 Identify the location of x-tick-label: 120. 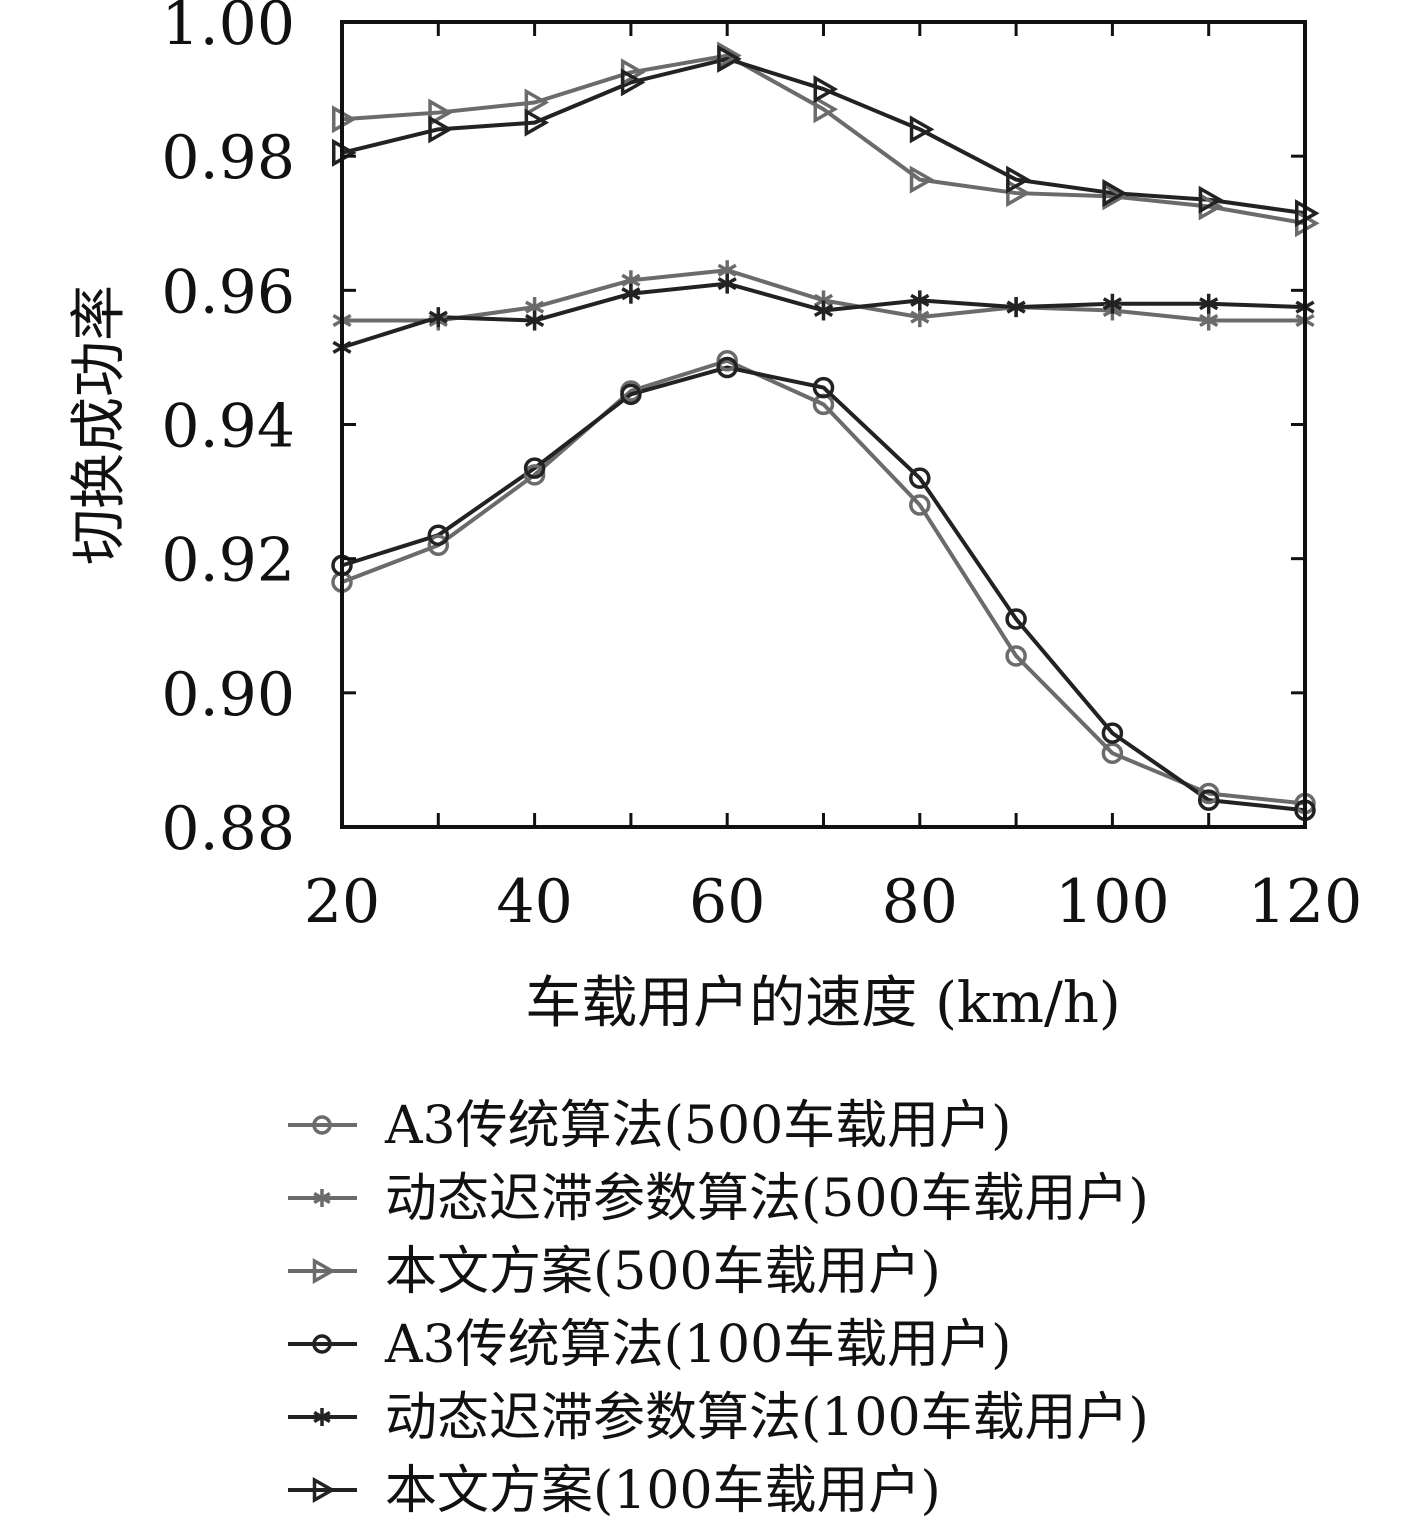
(1305, 902).